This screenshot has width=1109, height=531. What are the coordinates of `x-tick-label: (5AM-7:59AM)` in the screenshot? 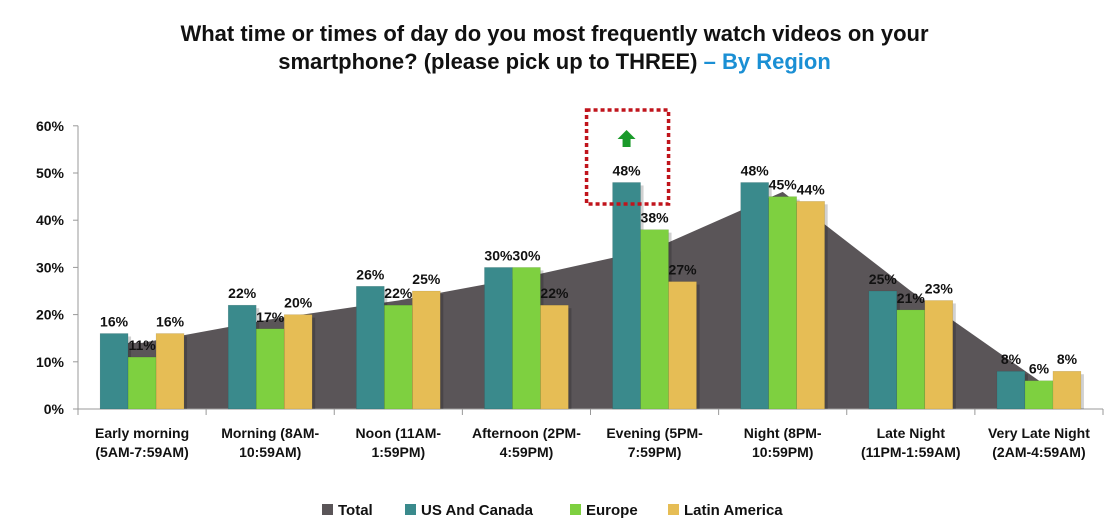 It's located at (141, 452).